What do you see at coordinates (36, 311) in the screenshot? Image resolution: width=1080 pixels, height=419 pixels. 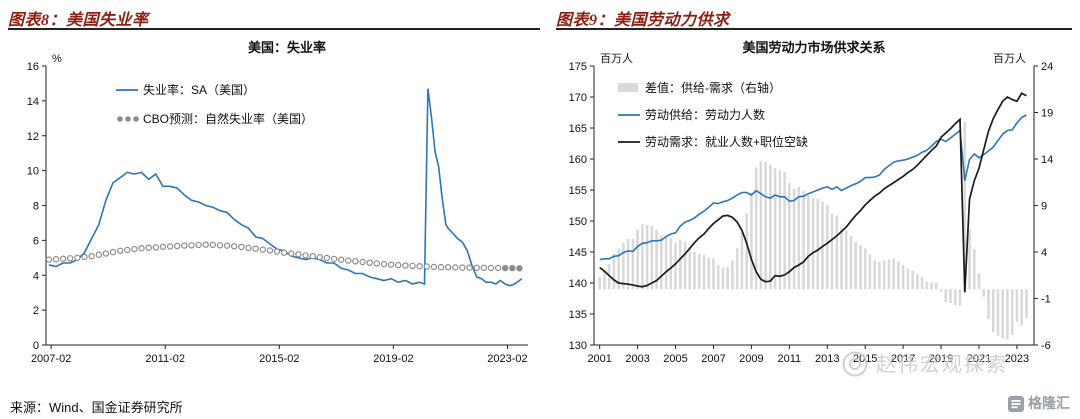 I see `svg-text: 2` at bounding box center [36, 311].